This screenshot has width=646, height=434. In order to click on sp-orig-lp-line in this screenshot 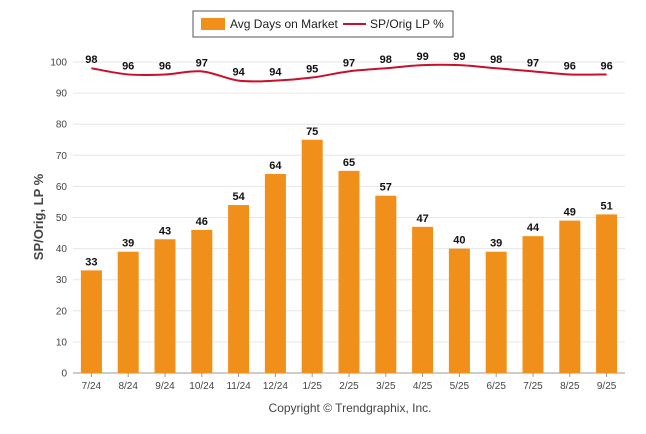, I will do `click(349, 73)`.